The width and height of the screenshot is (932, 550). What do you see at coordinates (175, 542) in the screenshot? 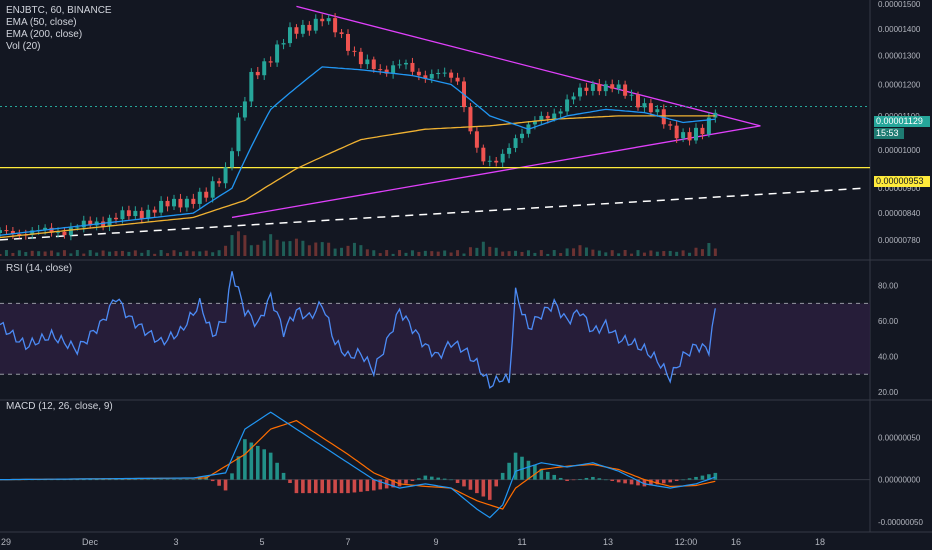
I see `time-tick-label: 3` at bounding box center [175, 542].